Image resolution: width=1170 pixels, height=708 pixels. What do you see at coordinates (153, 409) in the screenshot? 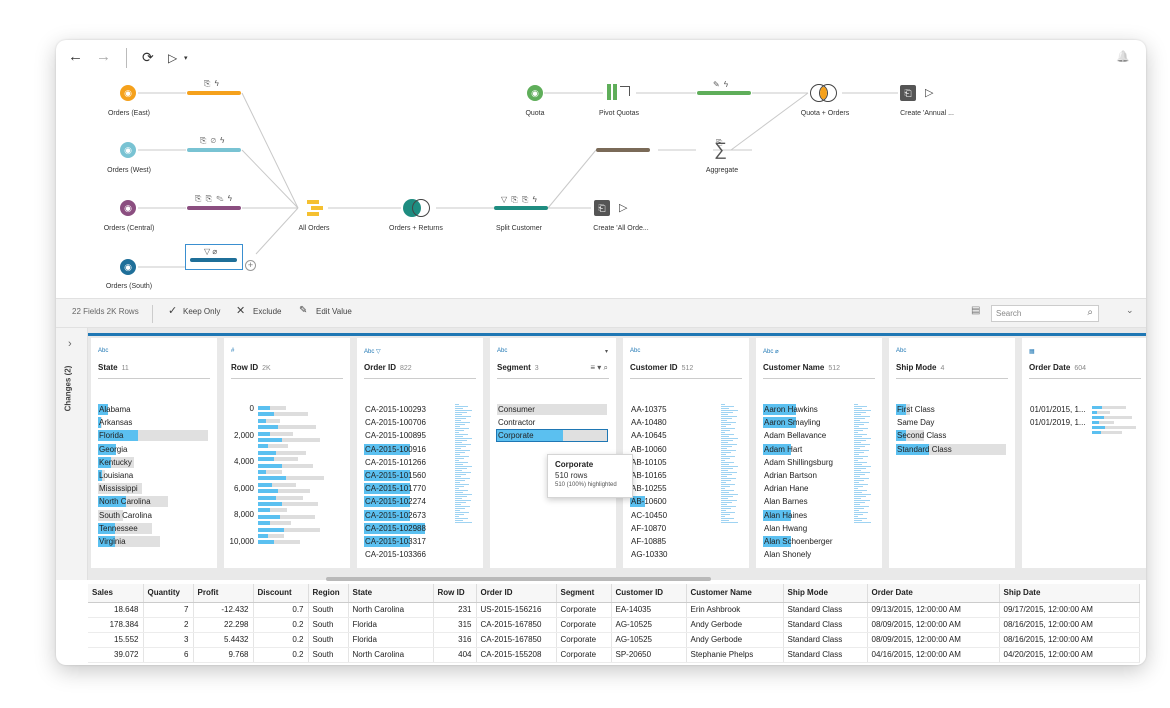
I see `value-row: Alabama` at bounding box center [153, 409].